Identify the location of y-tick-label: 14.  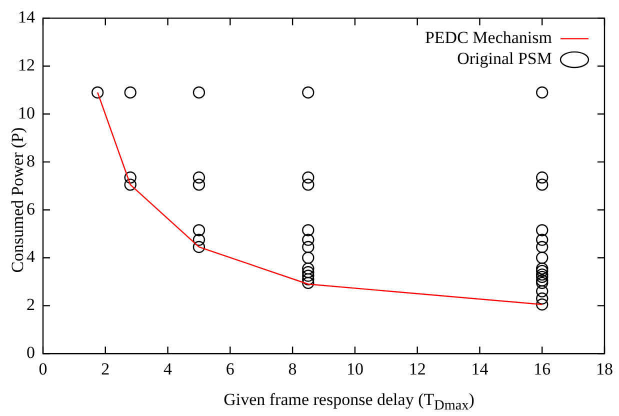
(27, 17).